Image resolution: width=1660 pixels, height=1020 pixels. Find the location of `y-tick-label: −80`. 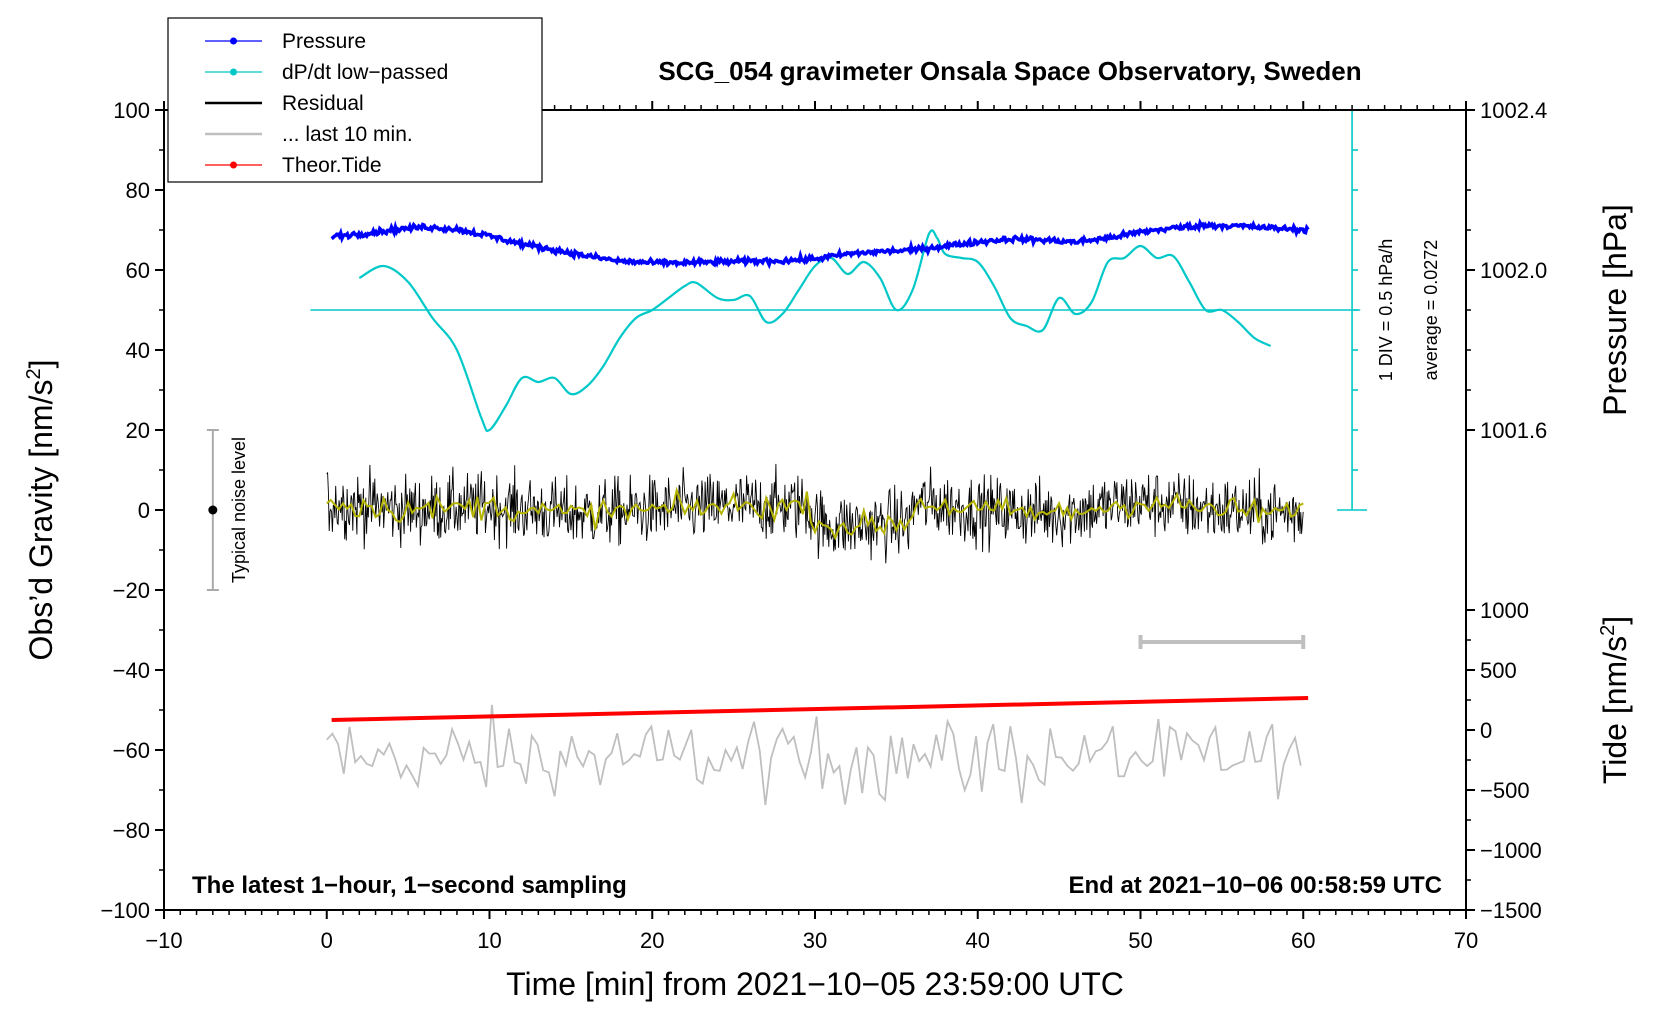

y-tick-label: −80 is located at coordinates (131, 830).